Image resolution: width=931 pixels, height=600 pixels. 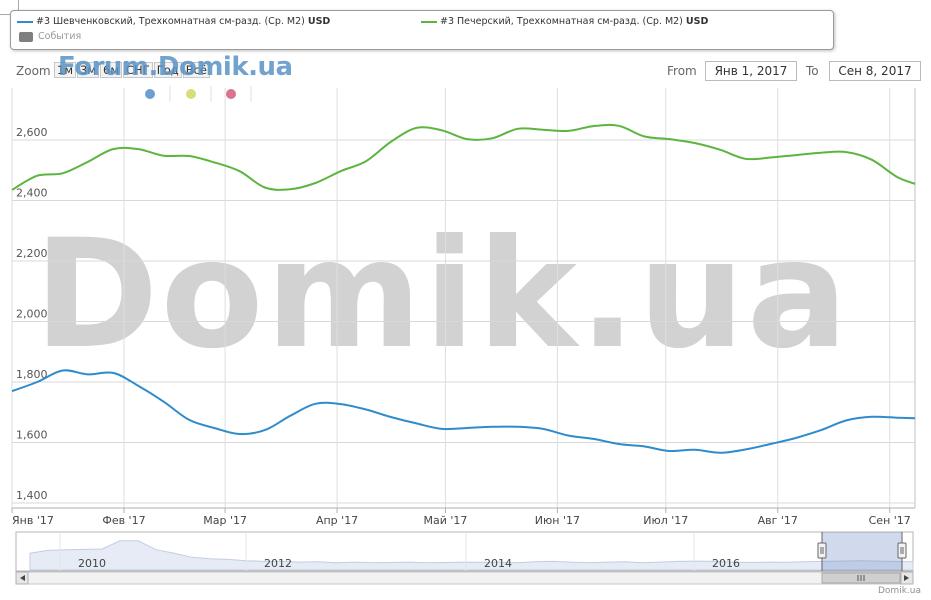 What do you see at coordinates (32, 495) in the screenshot?
I see `y-tick-label: 1,400` at bounding box center [32, 495].